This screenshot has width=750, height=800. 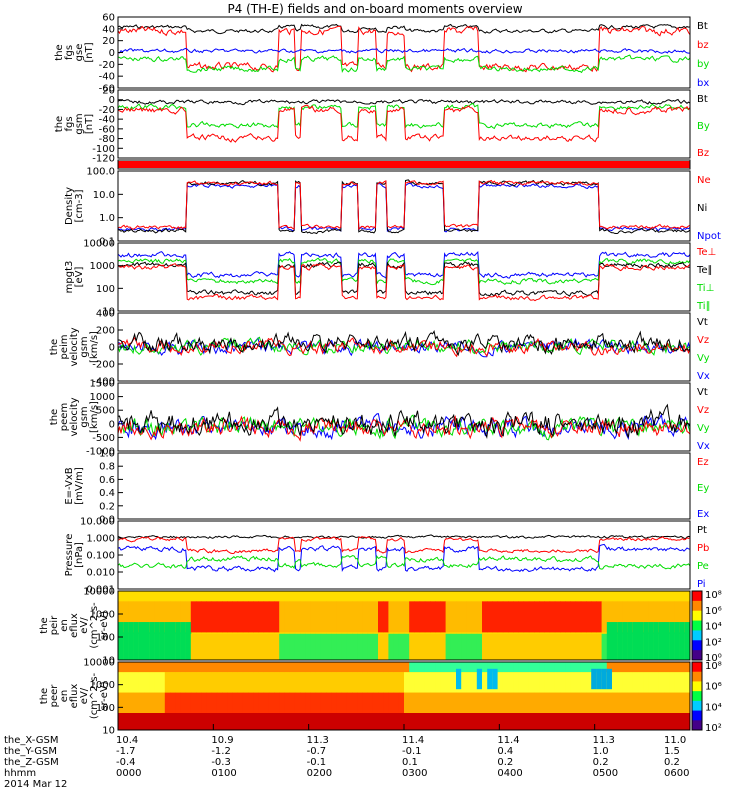 What do you see at coordinates (107, 65) in the screenshot?
I see `y-tick-label: -20` at bounding box center [107, 65].